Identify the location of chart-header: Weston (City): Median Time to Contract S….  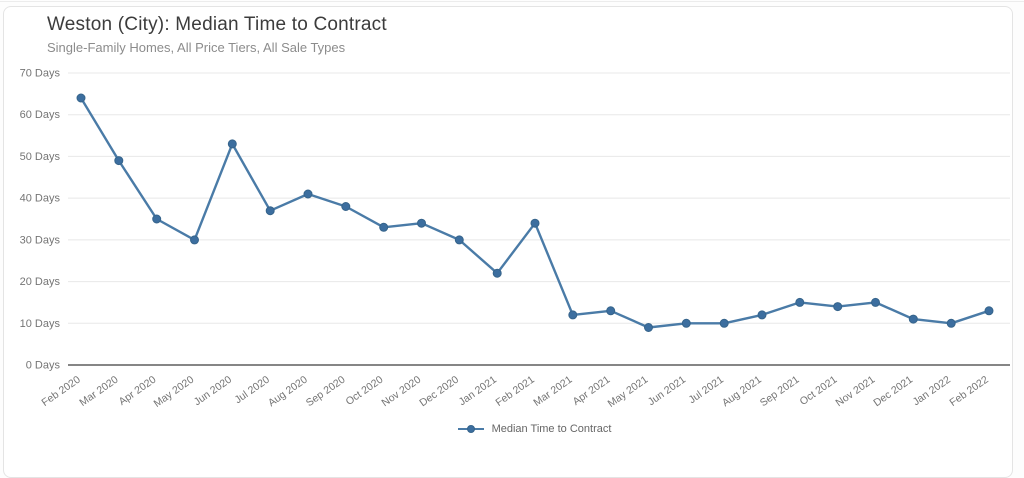
(217, 34).